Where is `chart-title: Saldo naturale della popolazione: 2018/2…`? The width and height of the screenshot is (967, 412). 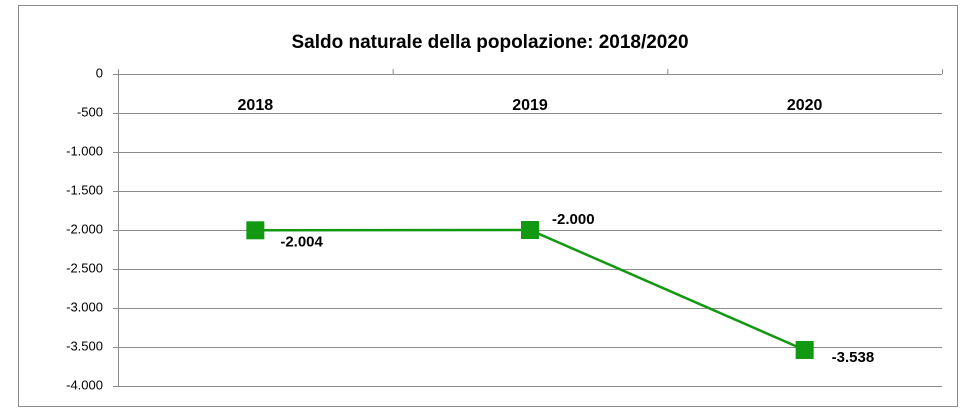 chart-title: Saldo naturale della popolazione: 2018/2… is located at coordinates (489, 42).